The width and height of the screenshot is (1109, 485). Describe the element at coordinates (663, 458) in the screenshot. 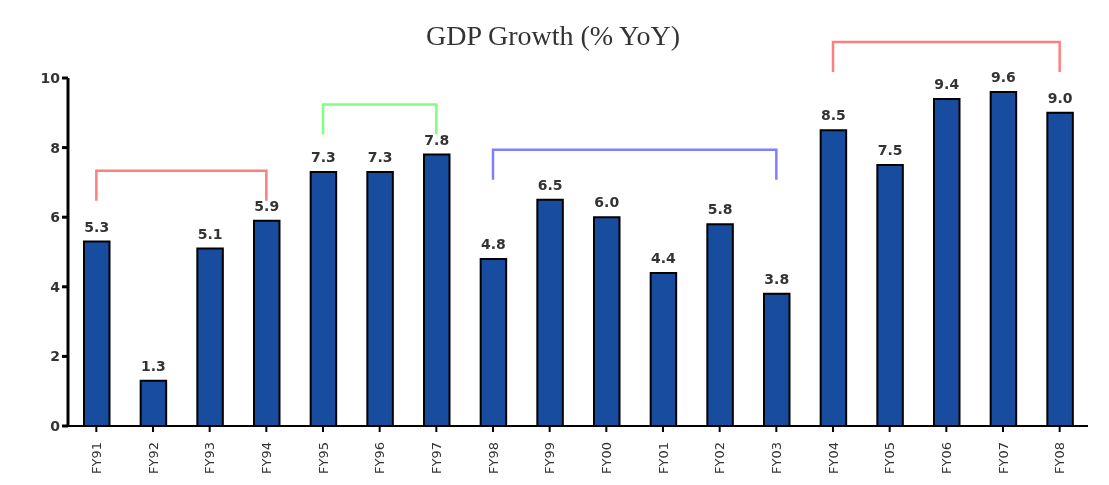

I see `x-tick-label: FY01` at that location.